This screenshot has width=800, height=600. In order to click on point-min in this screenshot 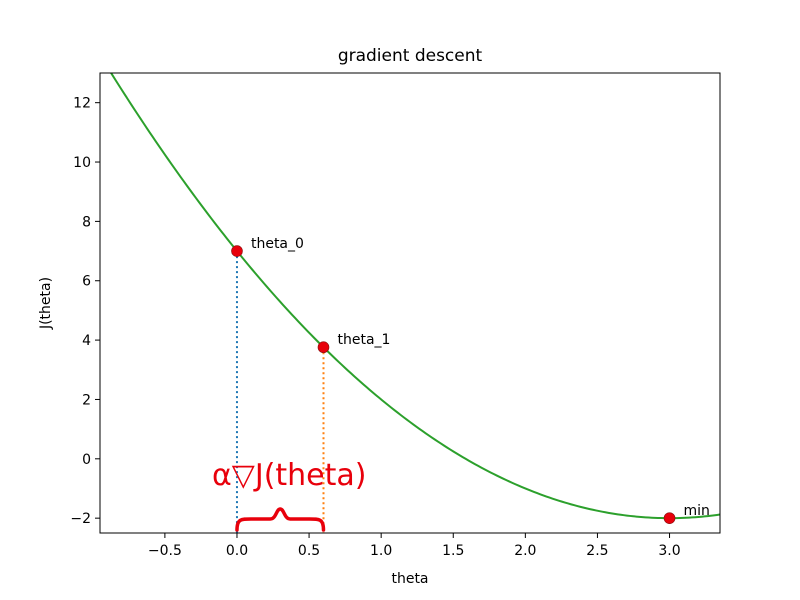, I will do `click(669, 518)`.